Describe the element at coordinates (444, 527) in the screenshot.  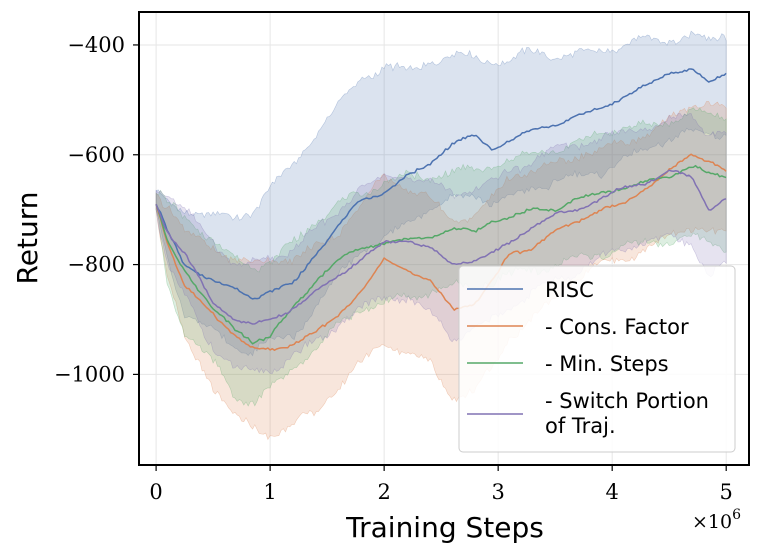
I see `x-axis-title: Training Steps` at that location.